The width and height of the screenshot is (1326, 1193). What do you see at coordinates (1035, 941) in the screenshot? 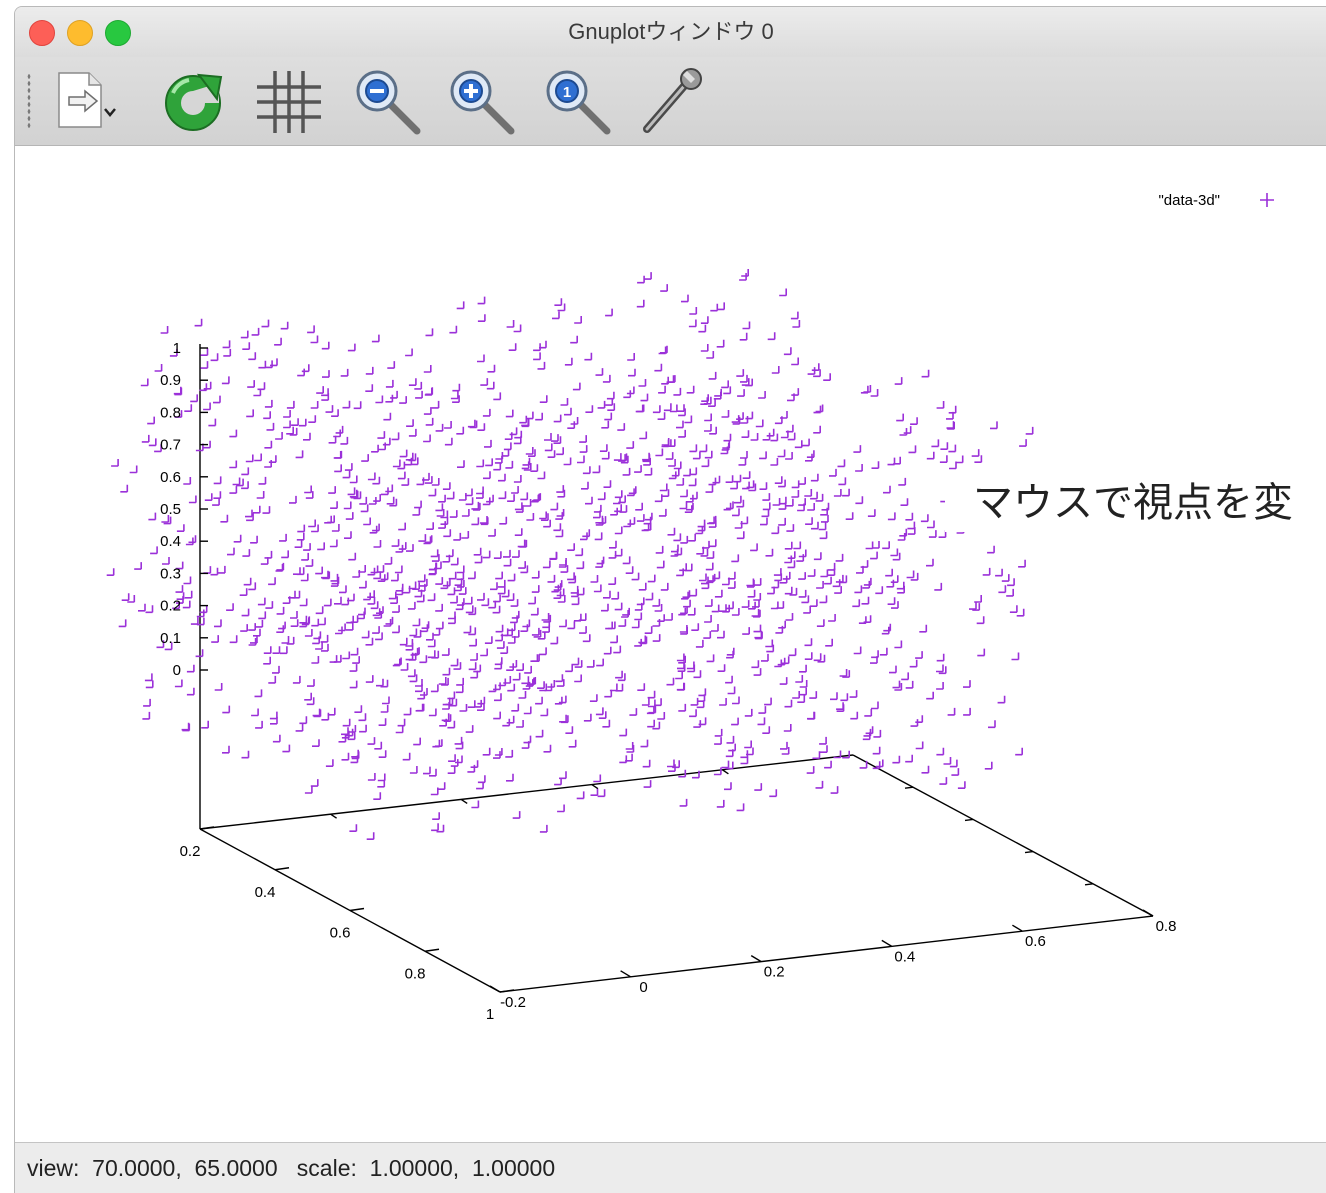
I see `y-tick-label: 0.6` at bounding box center [1035, 941].